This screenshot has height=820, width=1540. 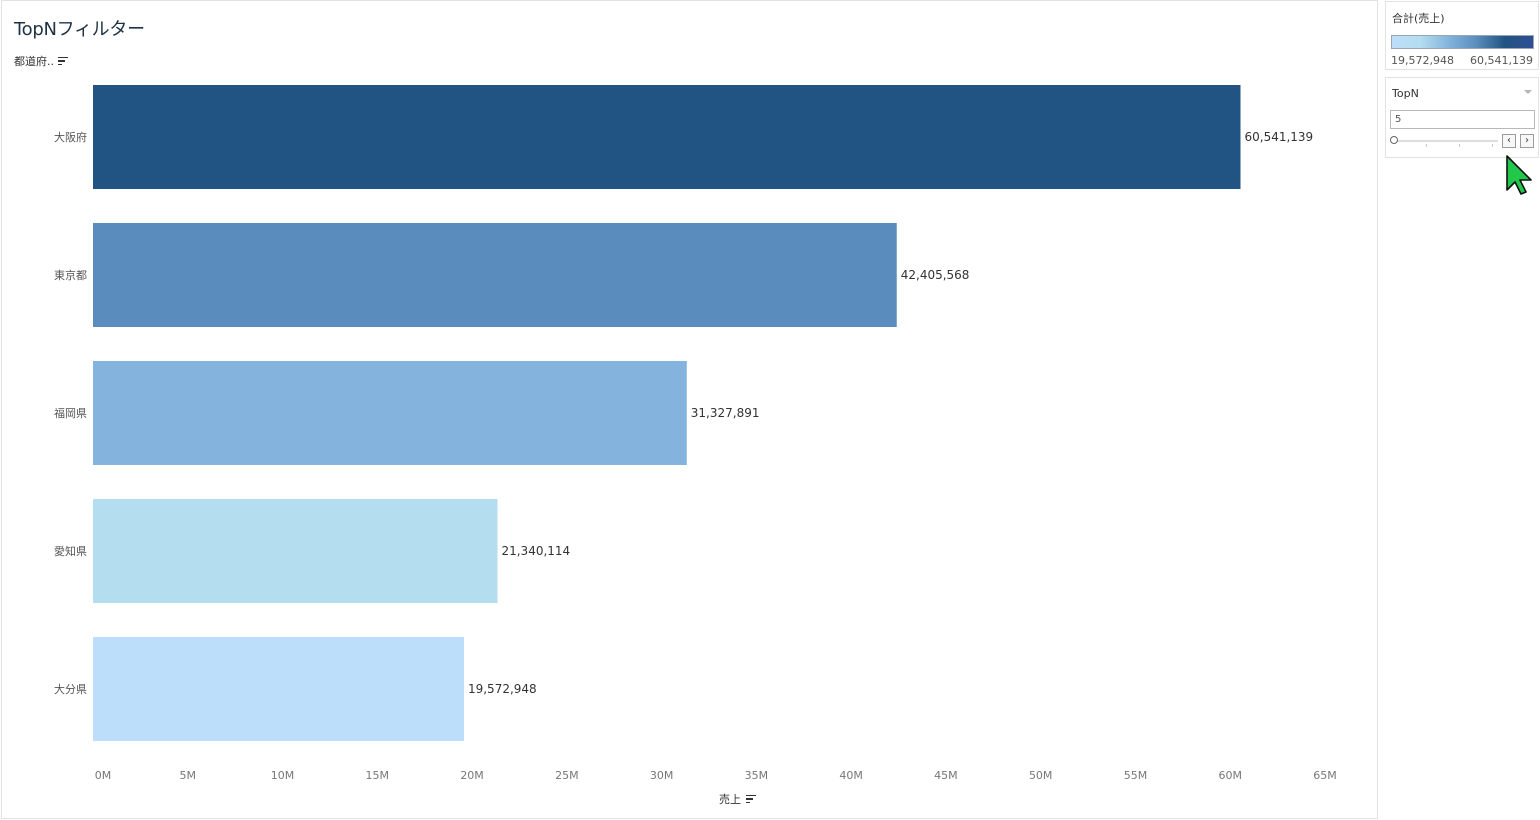 What do you see at coordinates (1446, 141) in the screenshot?
I see `topn-slider-track` at bounding box center [1446, 141].